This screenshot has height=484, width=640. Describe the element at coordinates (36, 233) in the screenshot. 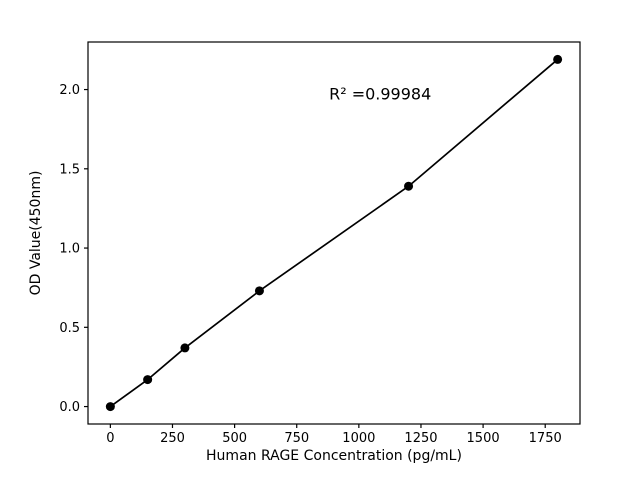

I see `y-axis-label: OD Value(450nm)` at that location.